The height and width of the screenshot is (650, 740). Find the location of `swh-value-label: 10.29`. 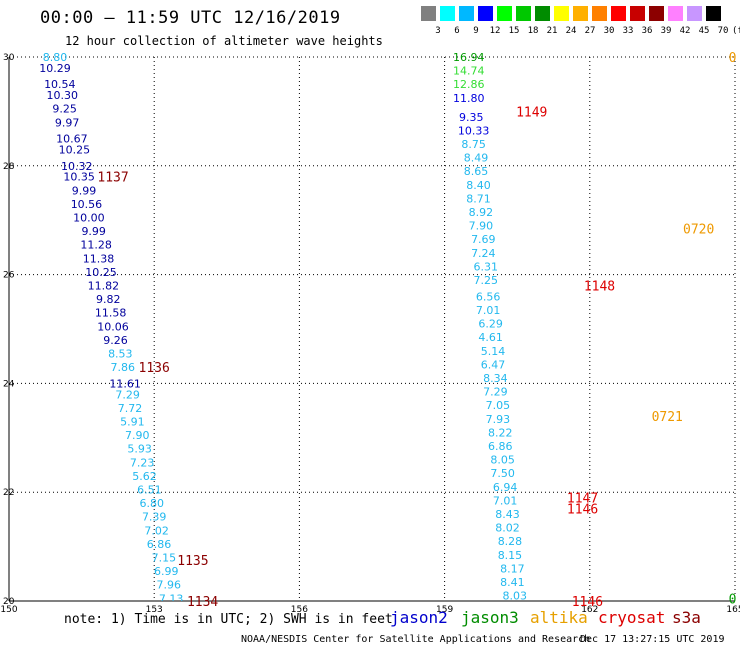

swh-value-label: 10.29 is located at coordinates (55, 68).